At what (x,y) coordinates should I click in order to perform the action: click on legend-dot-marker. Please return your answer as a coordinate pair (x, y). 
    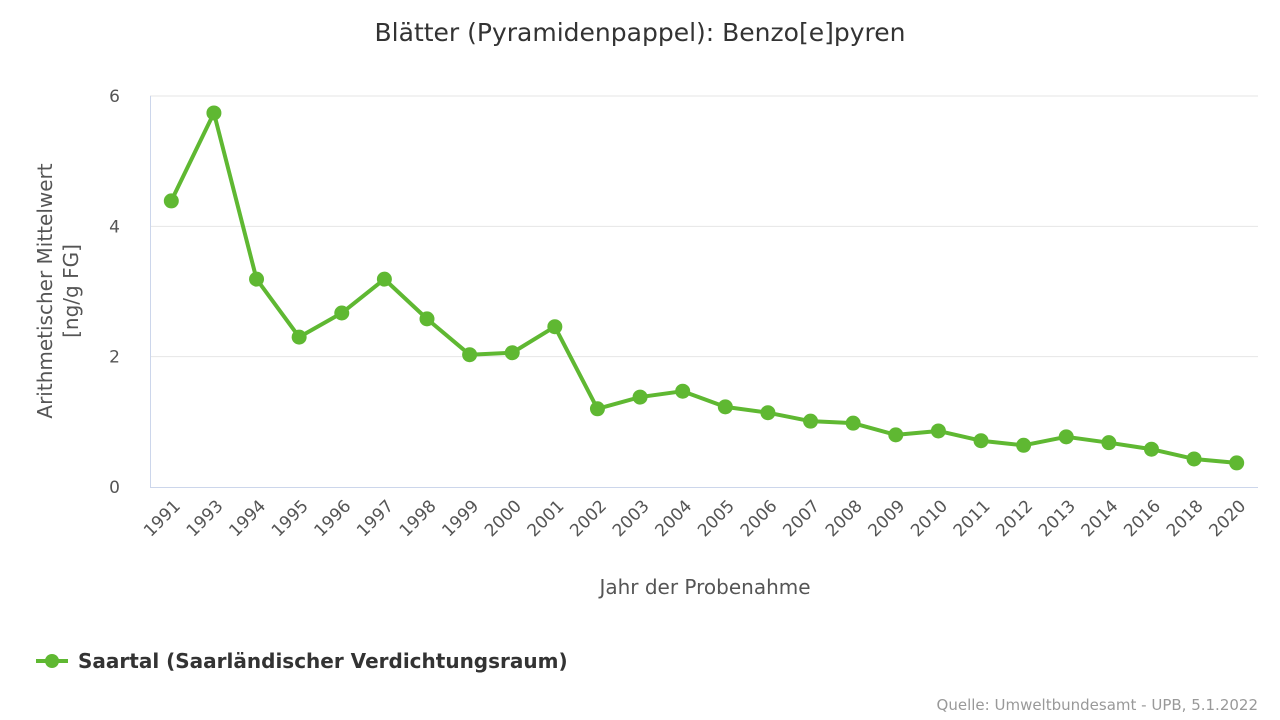
    Looking at the image, I should click on (52, 661).